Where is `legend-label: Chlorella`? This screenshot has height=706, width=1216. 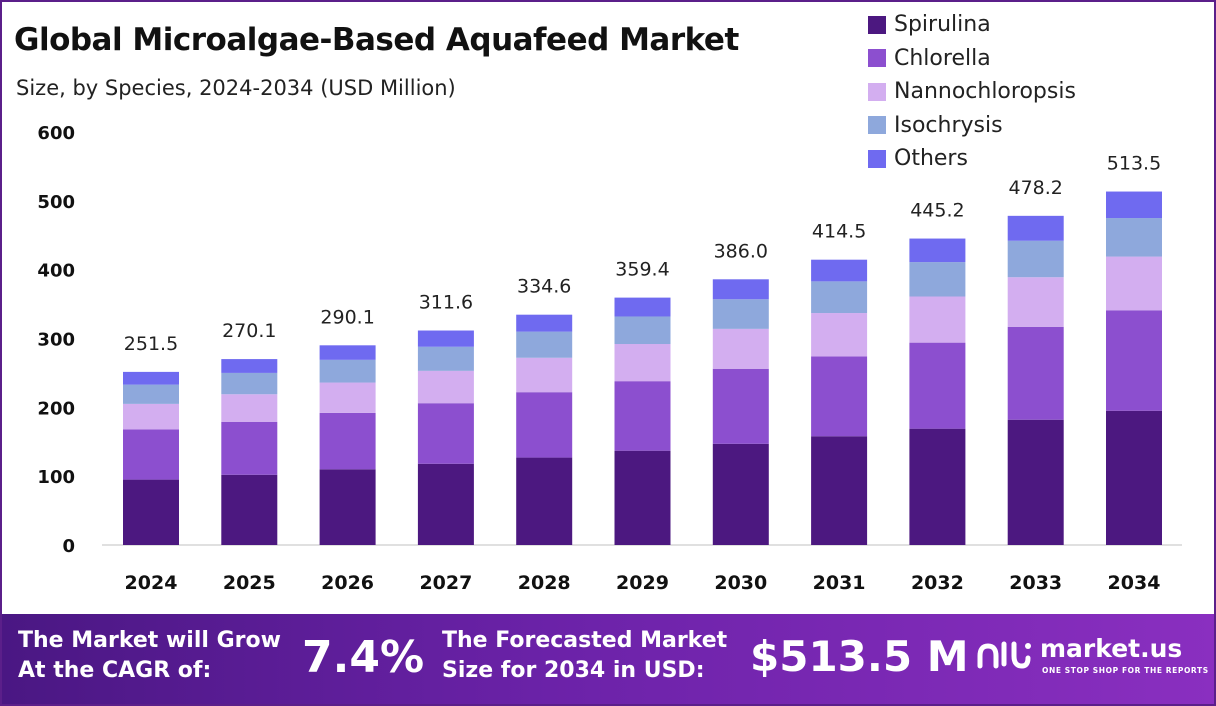 legend-label: Chlorella is located at coordinates (942, 58).